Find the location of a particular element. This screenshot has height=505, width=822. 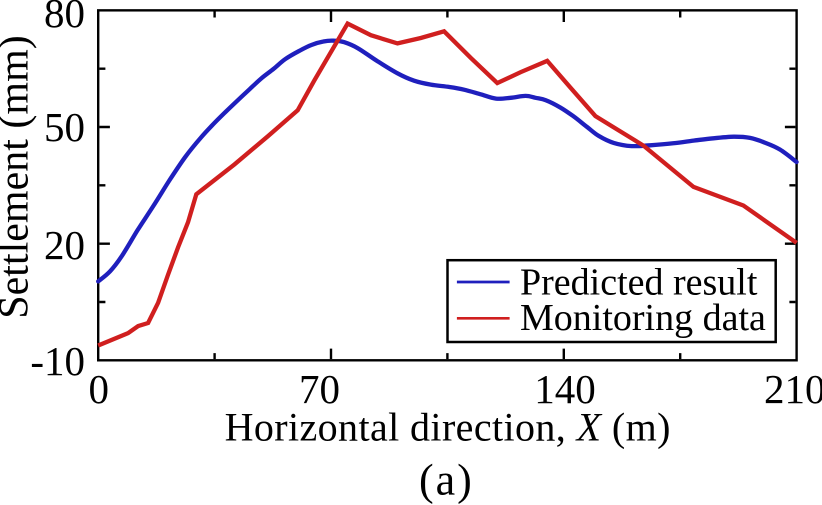

svg-text: 50 is located at coordinates (64, 127).